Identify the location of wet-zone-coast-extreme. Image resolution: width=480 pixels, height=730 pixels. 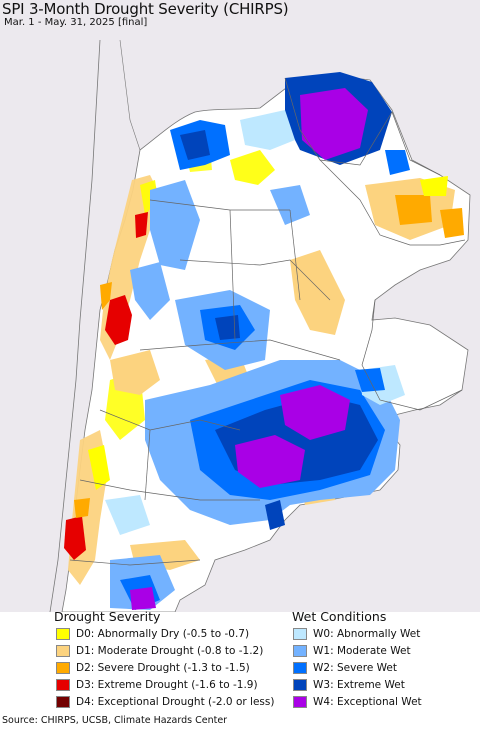
(275, 515).